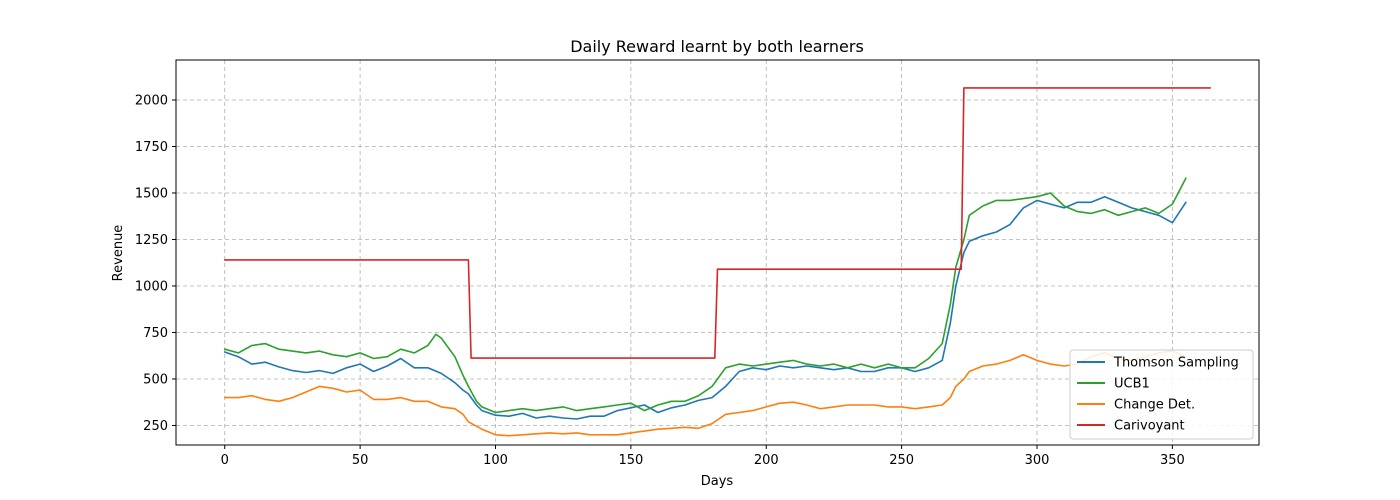 Image resolution: width=1400 pixels, height=500 pixels. I want to click on y-tick-label: 500, so click(155, 379).